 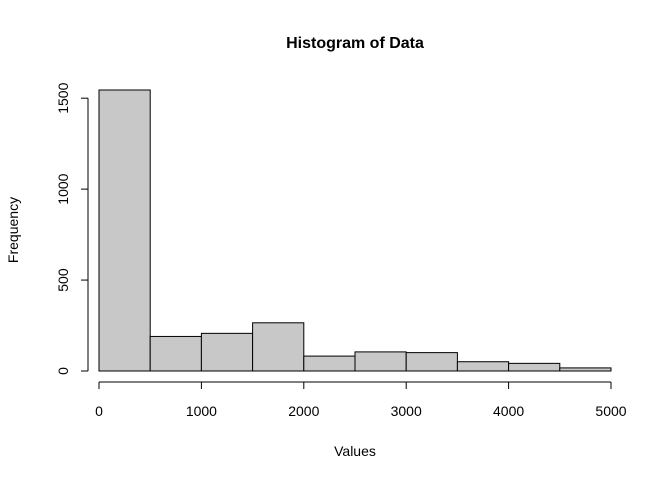 What do you see at coordinates (361, 400) in the screenshot?
I see `x-axis: 0 1000 2000 3000 4000 5000` at bounding box center [361, 400].